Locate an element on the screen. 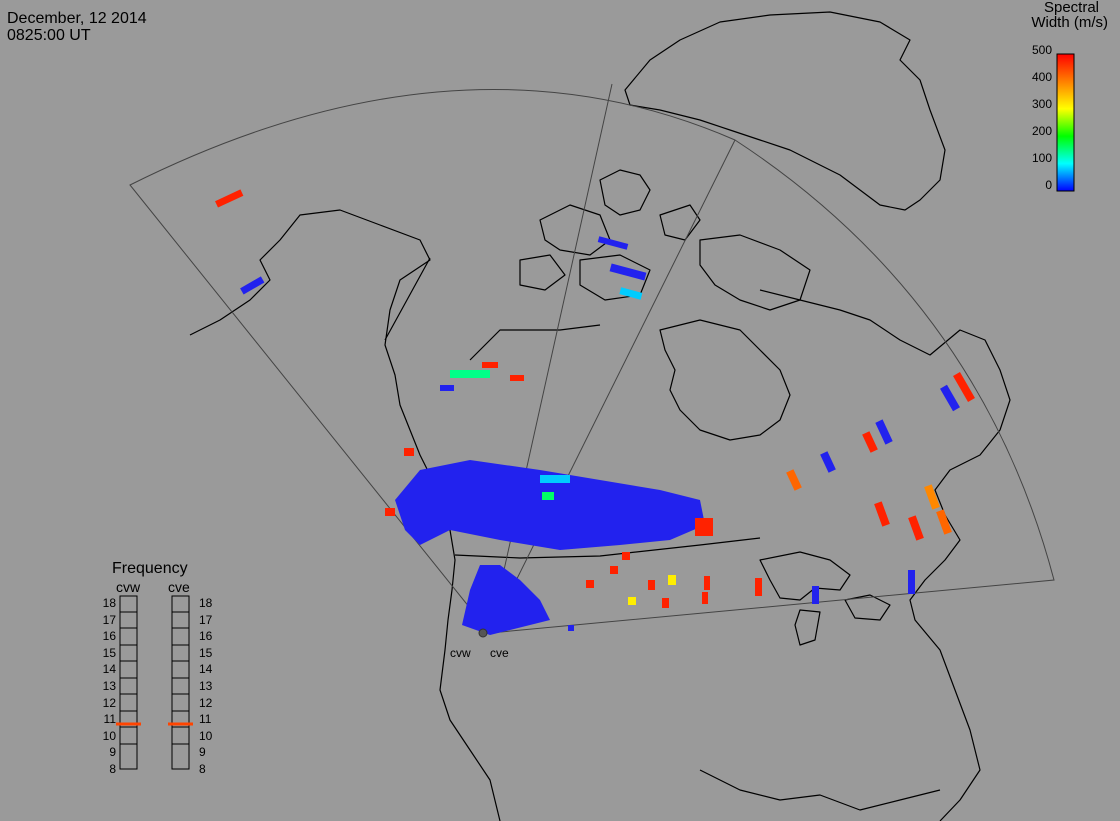  site-label-cvw: cvw is located at coordinates (460, 653).